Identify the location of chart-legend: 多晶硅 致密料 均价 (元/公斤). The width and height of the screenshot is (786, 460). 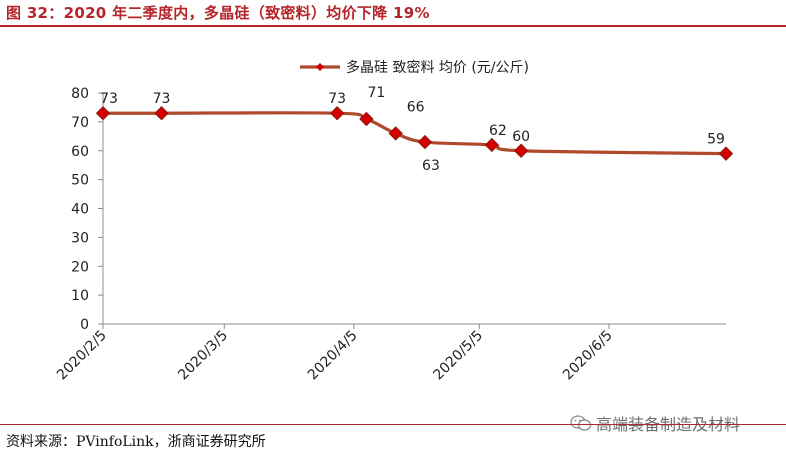
(414, 67).